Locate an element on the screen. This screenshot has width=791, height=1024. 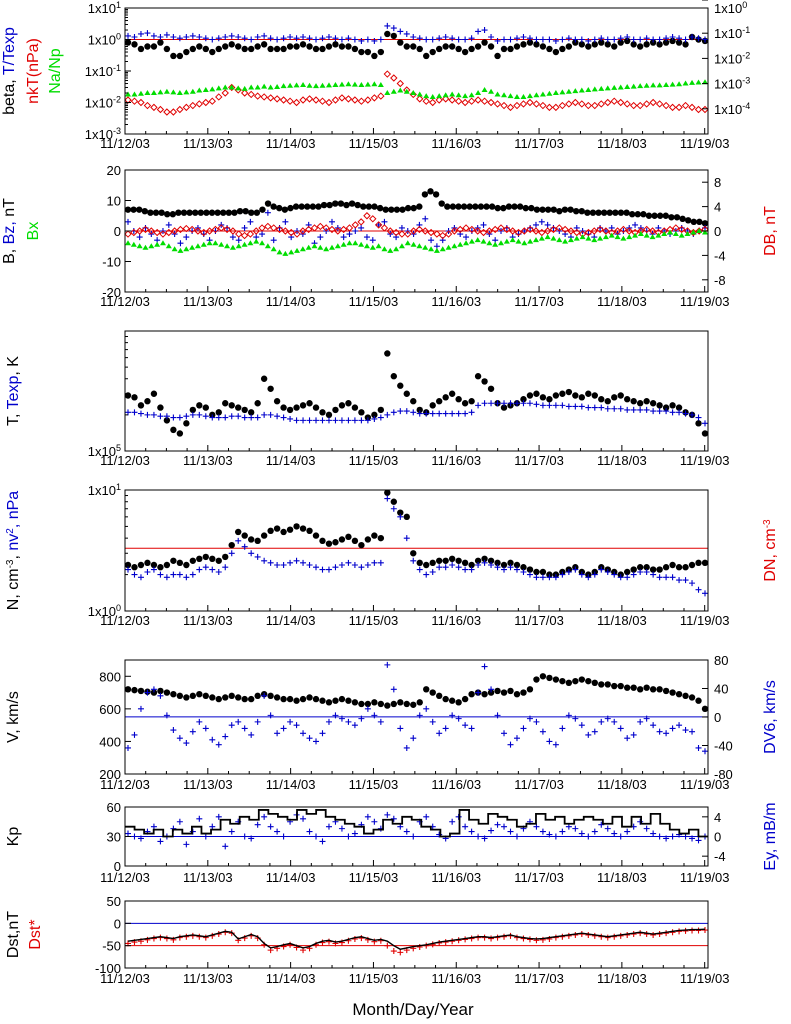
x-tick-label: 11/18/03 is located at coordinates (622, 620).